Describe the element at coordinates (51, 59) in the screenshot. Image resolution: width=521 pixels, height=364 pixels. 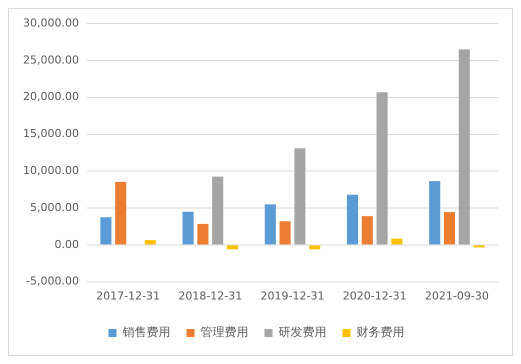
I see `y-tick-label: 25,000.00` at that location.